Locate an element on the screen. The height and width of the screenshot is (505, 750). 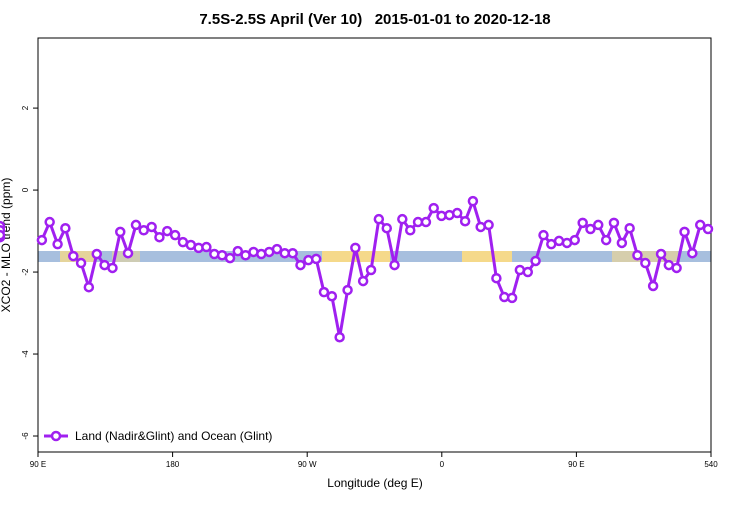
y-tick-label: -4 is located at coordinates (25, 354).